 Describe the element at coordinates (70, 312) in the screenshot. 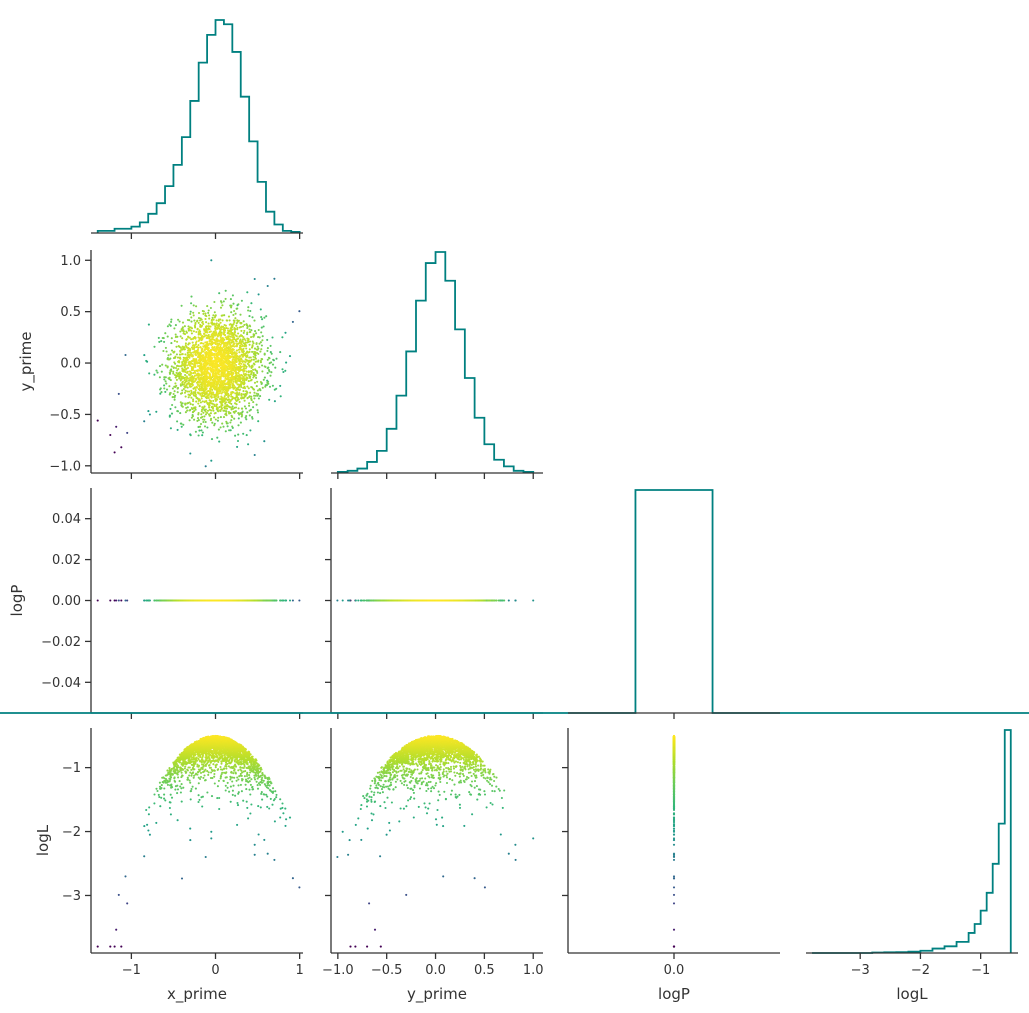

I see `y-tick-label: 0.5` at that location.